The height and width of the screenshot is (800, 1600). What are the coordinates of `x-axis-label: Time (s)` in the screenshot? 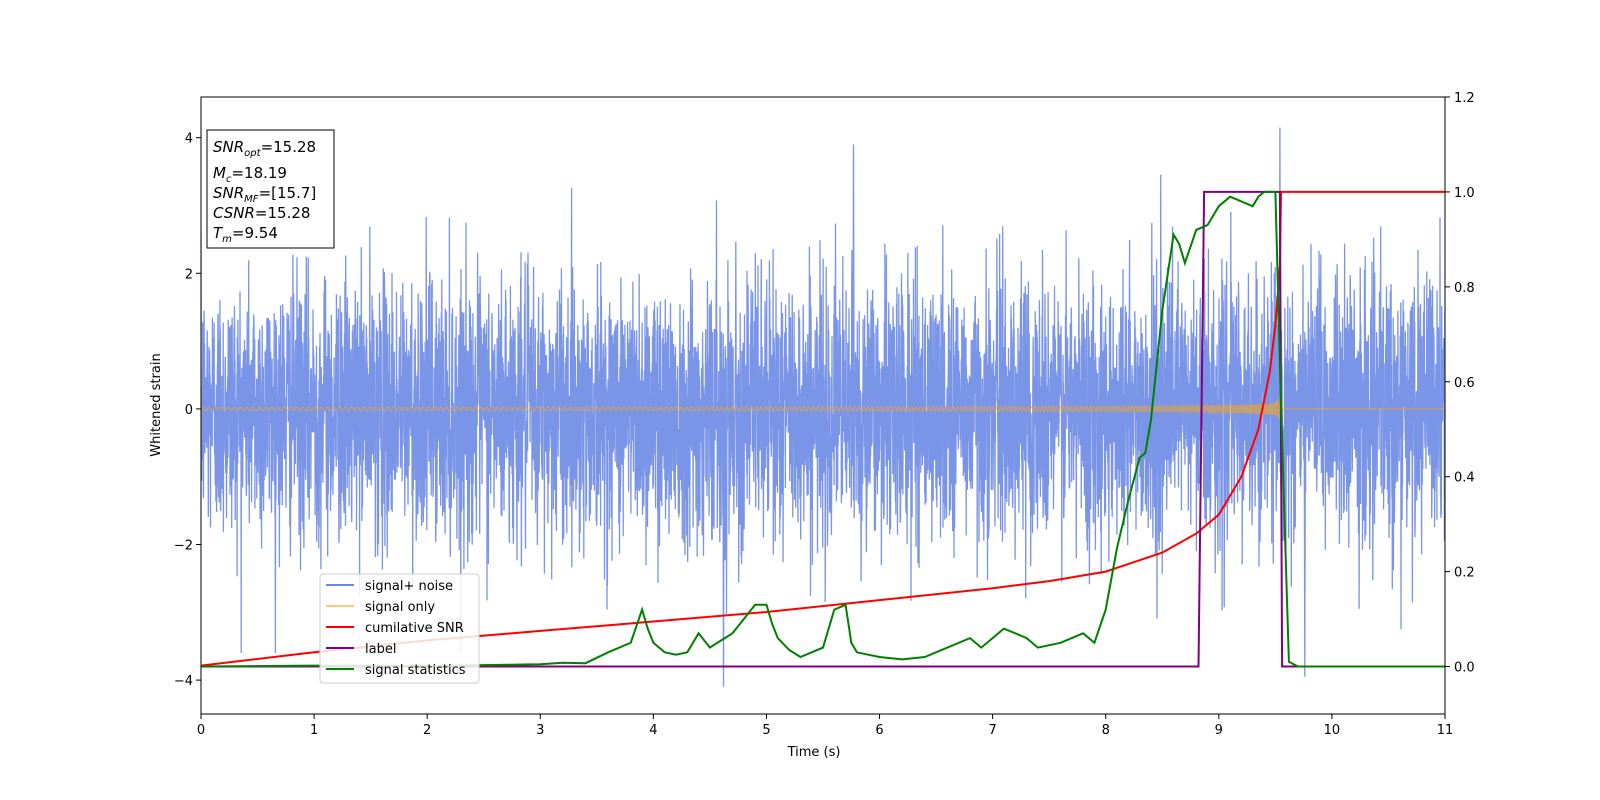 It's located at (814, 752).